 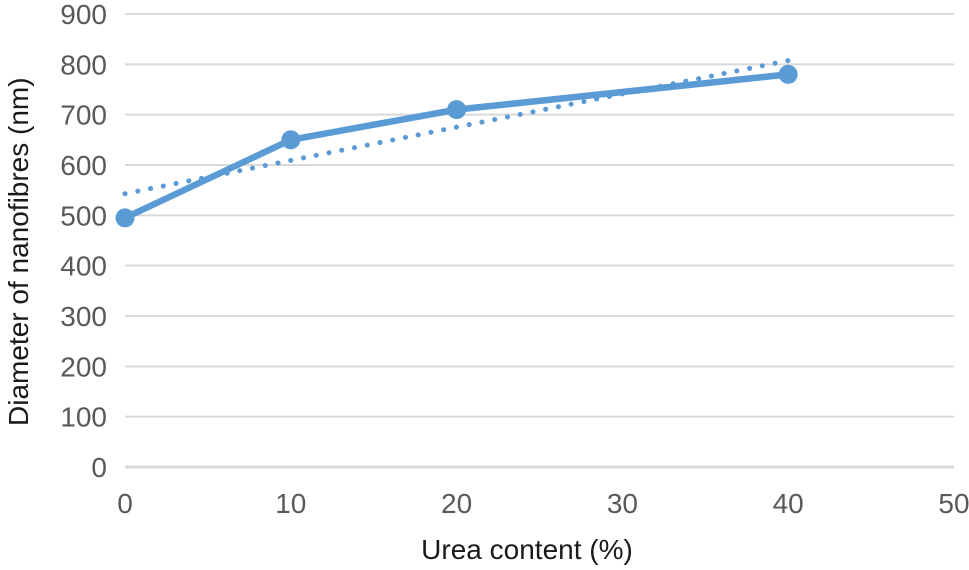 What do you see at coordinates (290, 503) in the screenshot?
I see `x-tick-label: 10` at bounding box center [290, 503].